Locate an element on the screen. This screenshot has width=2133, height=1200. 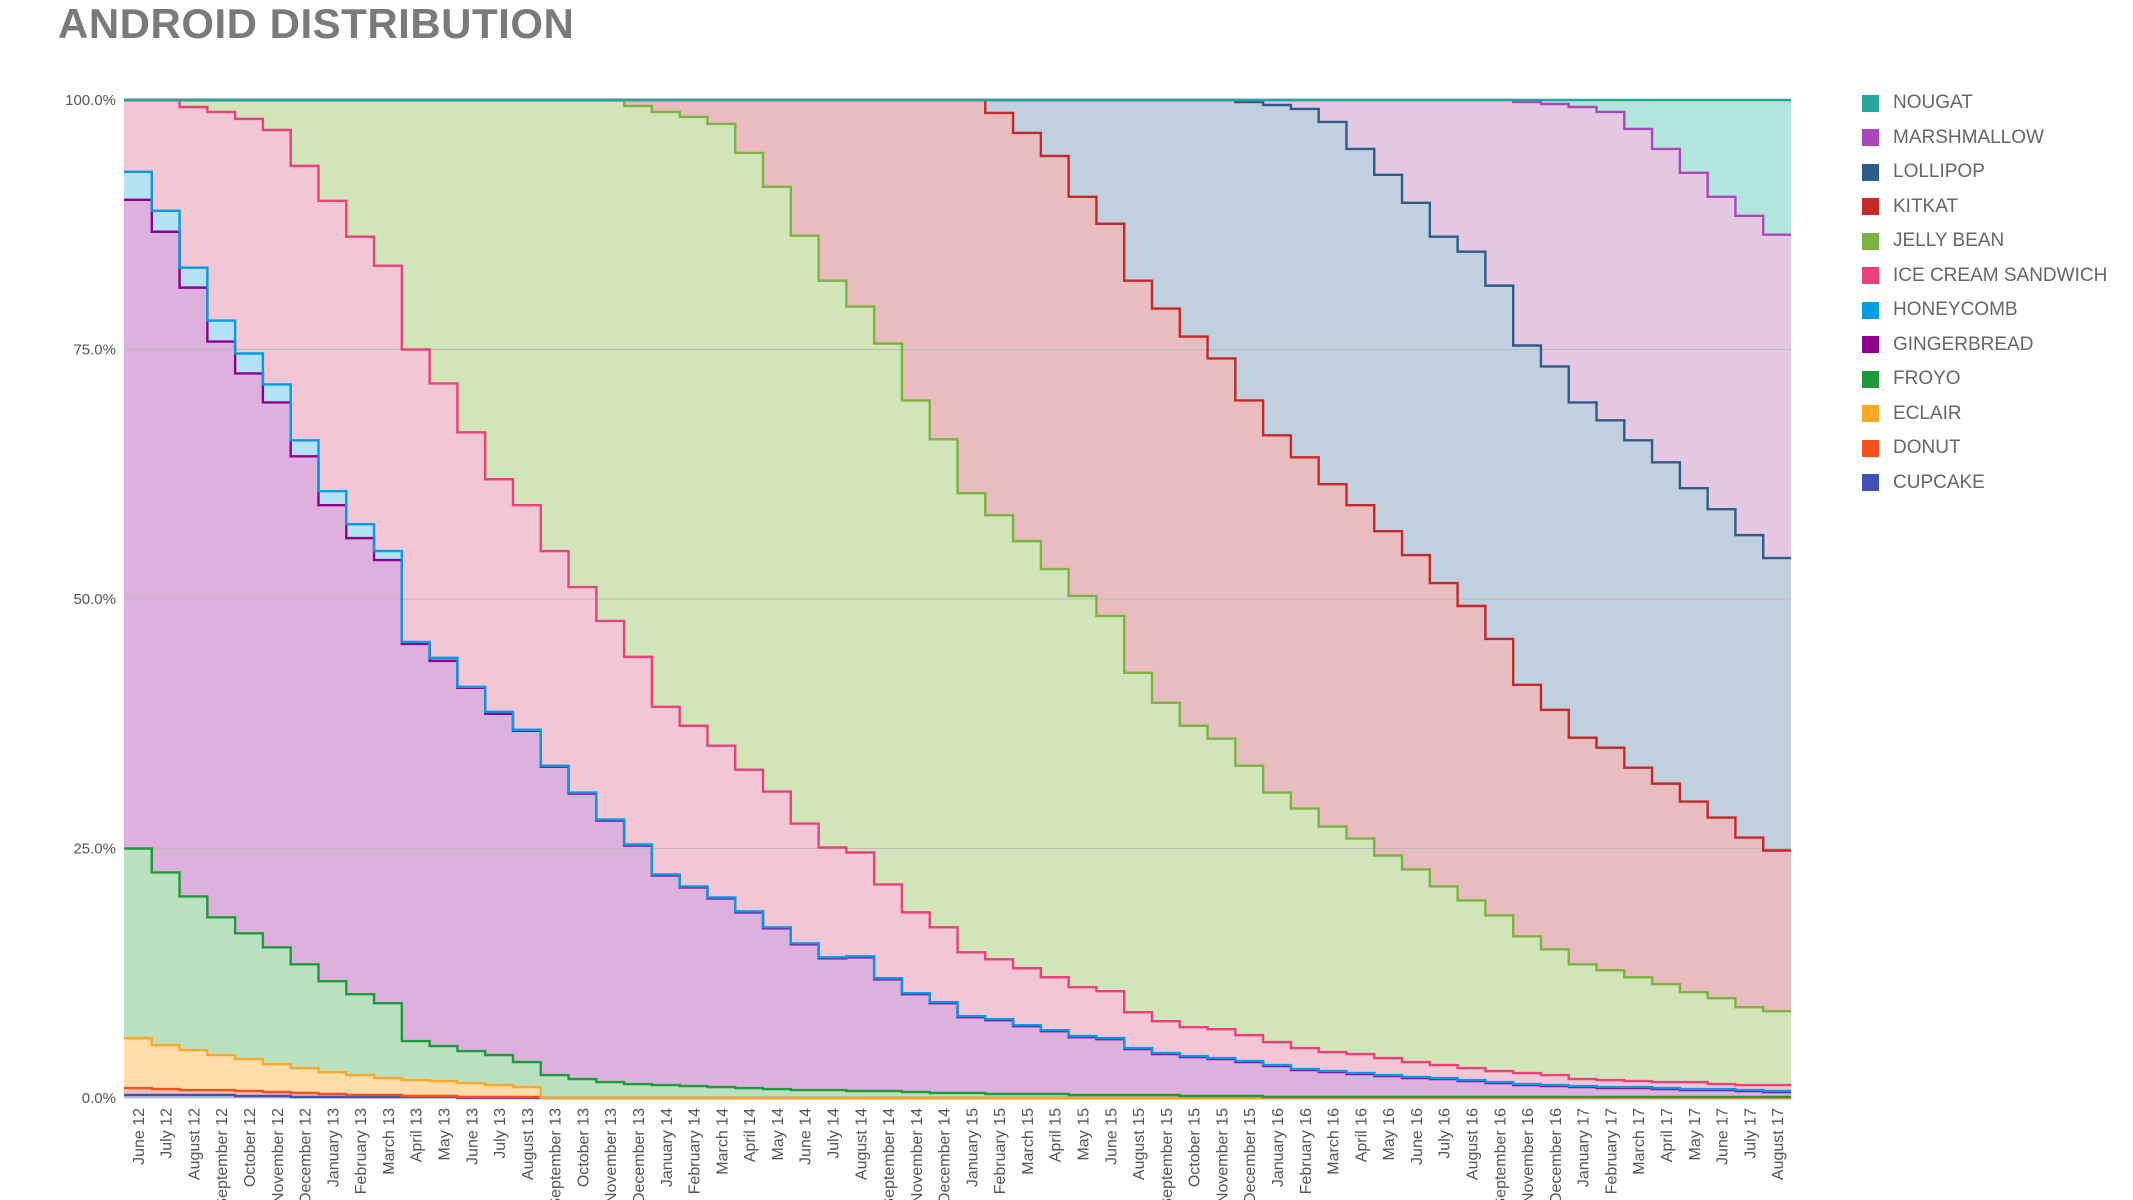
legend-item-ice-cream-sandwich: ICE CREAM SANDWICH is located at coordinates (1984, 276).